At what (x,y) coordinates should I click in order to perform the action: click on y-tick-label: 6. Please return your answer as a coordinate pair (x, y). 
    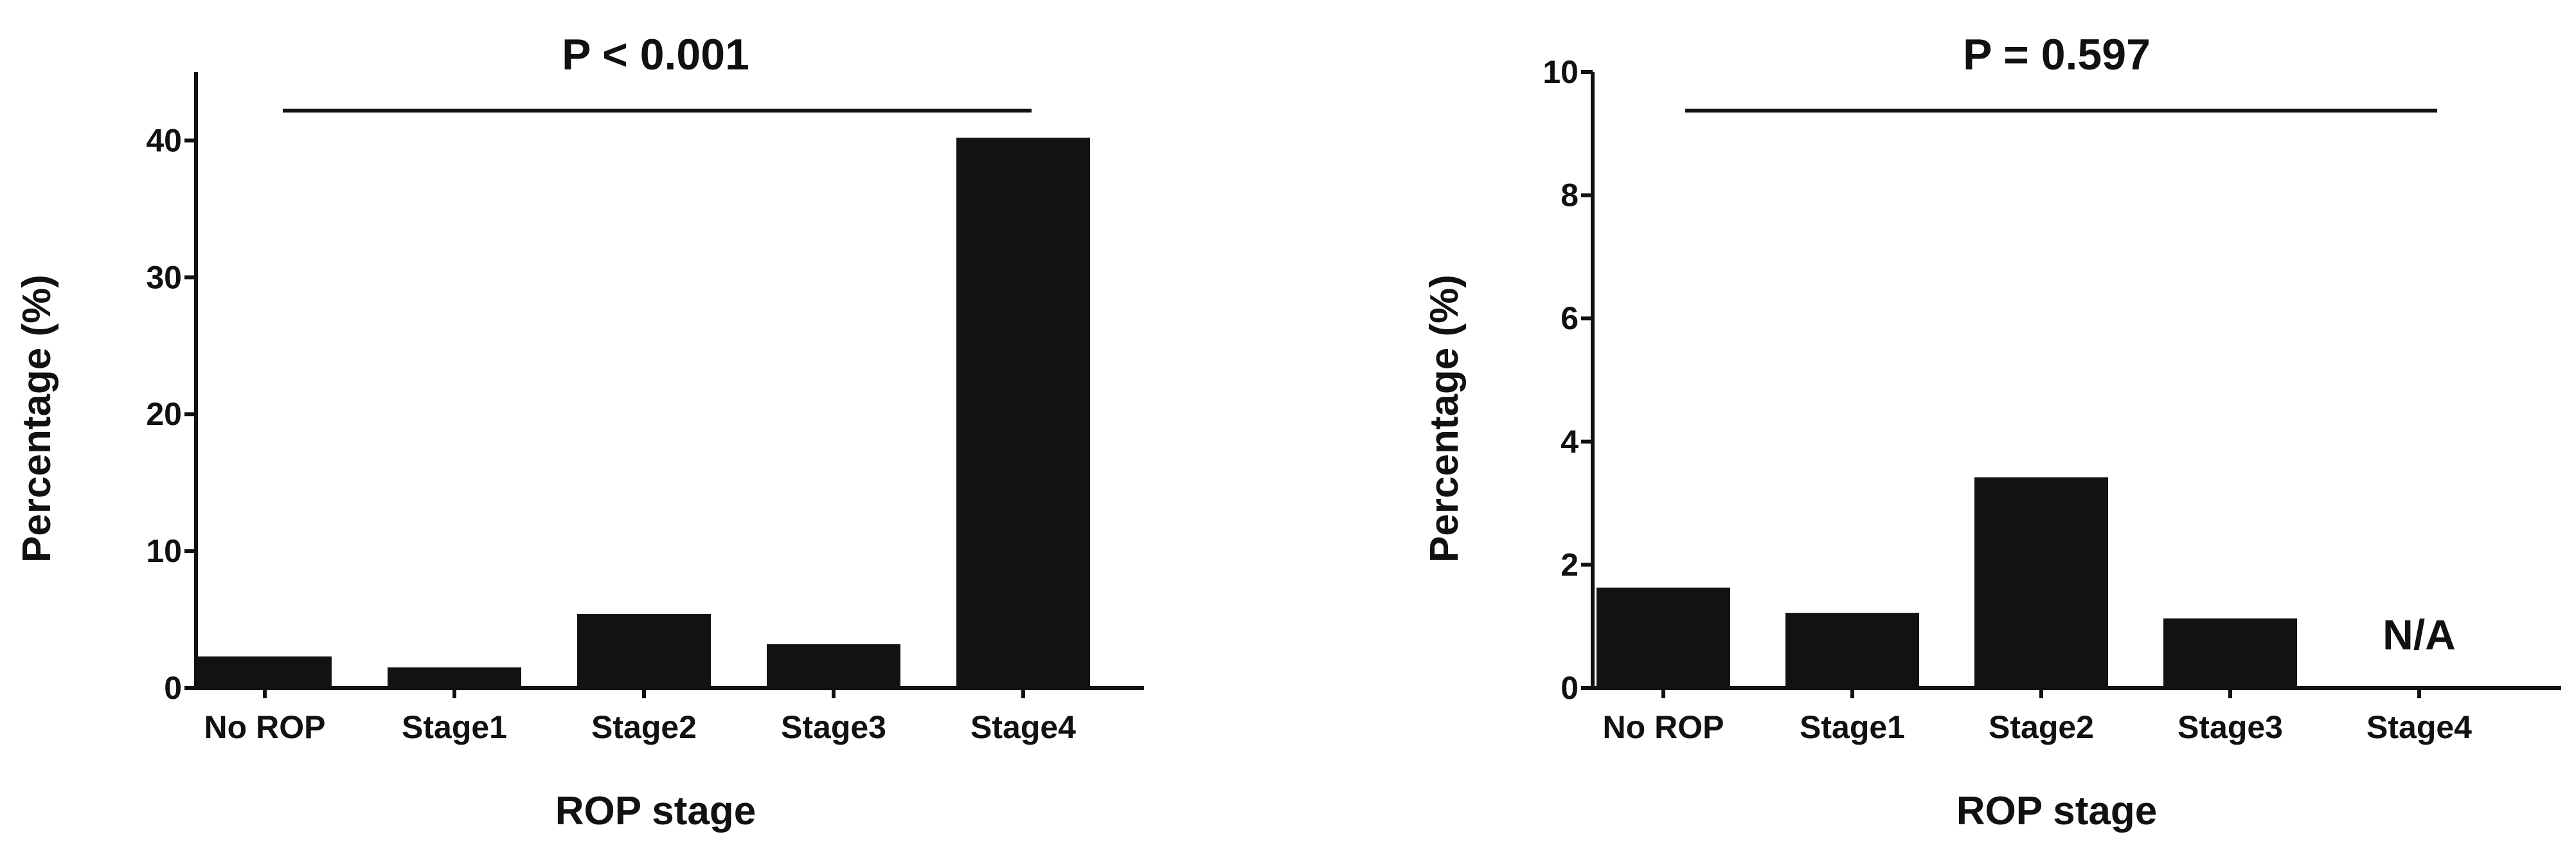
    Looking at the image, I should click on (1570, 318).